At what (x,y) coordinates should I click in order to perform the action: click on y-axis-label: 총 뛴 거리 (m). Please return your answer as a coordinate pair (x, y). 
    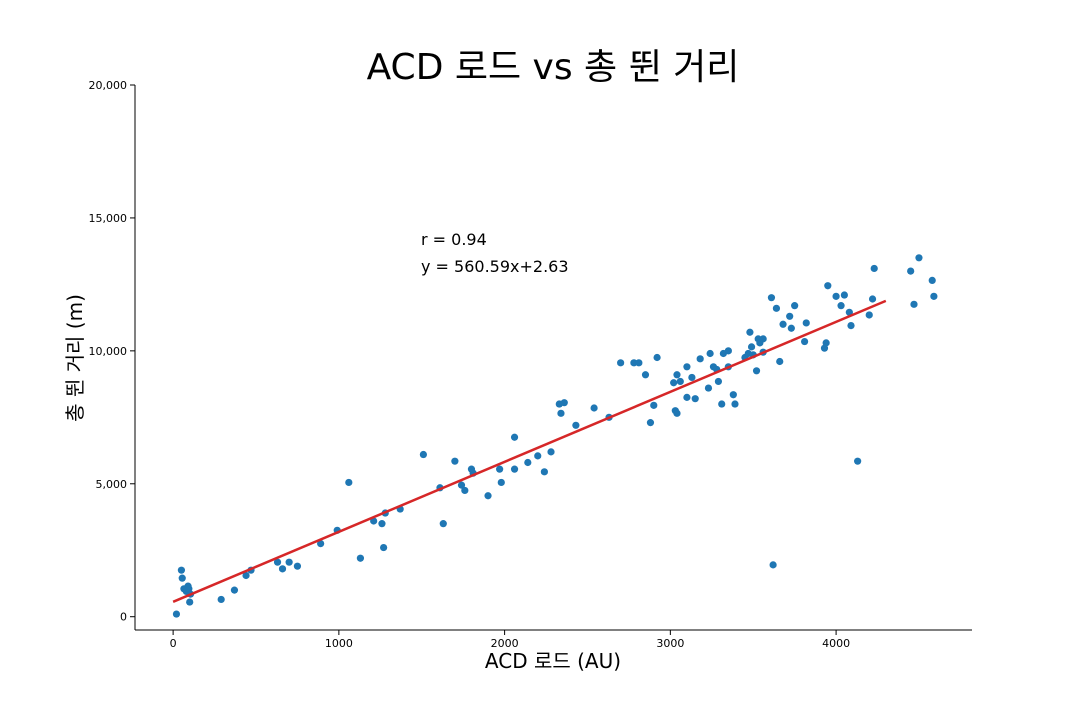
    Looking at the image, I should click on (75, 358).